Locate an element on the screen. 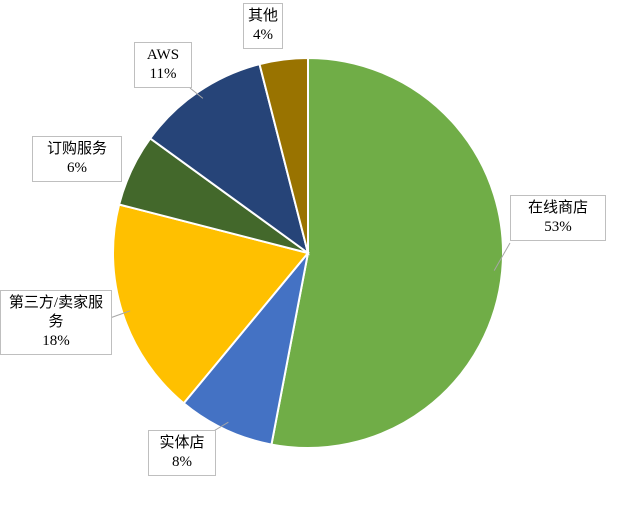 The height and width of the screenshot is (509, 618). value-label: 6% is located at coordinates (77, 168).